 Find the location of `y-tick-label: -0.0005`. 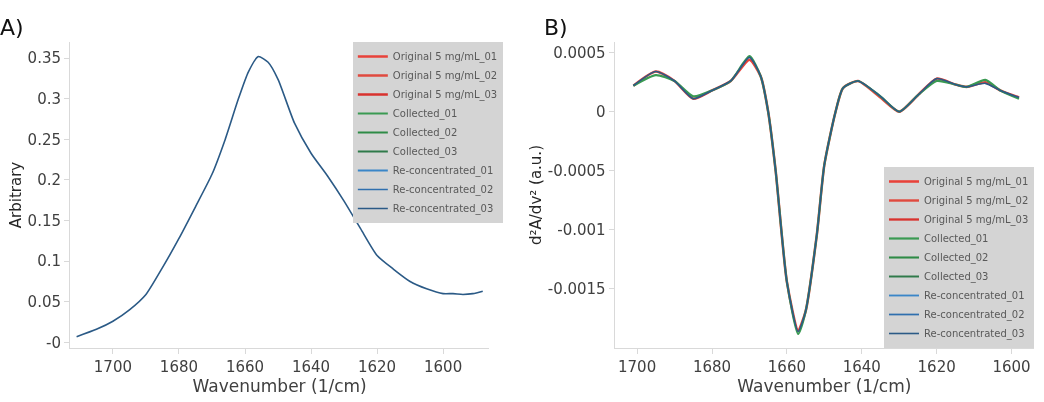

y-tick-label: -0.0005 is located at coordinates (576, 171).